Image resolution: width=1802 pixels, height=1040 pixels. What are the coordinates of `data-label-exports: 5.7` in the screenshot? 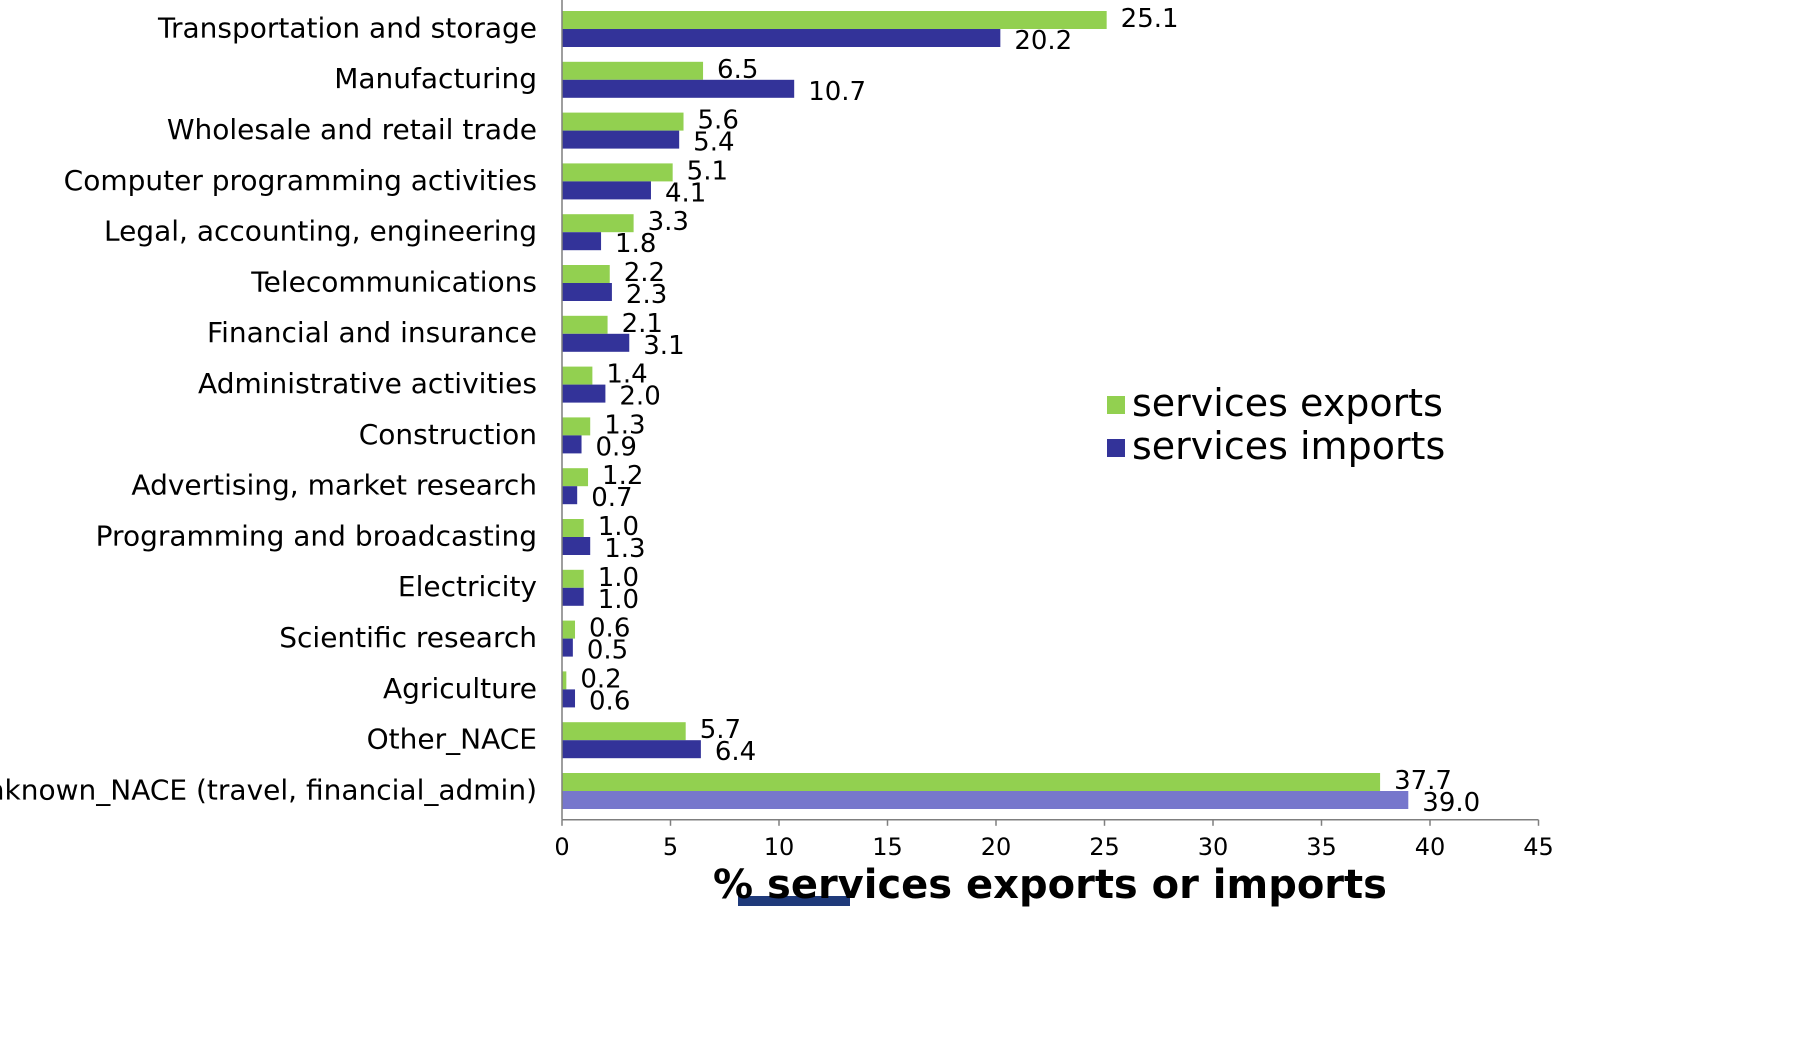 It's located at (720, 730).